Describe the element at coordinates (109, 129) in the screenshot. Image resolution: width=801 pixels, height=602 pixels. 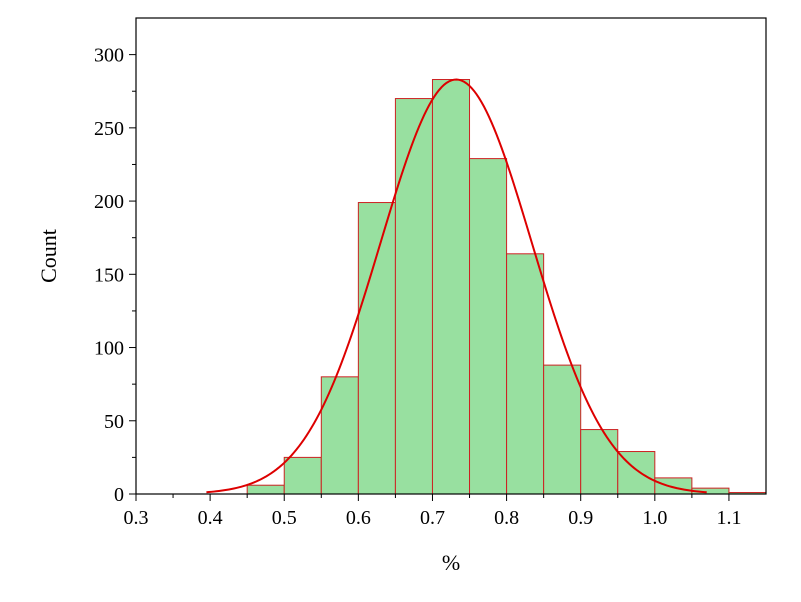
I see `y-tick-label: 250` at that location.